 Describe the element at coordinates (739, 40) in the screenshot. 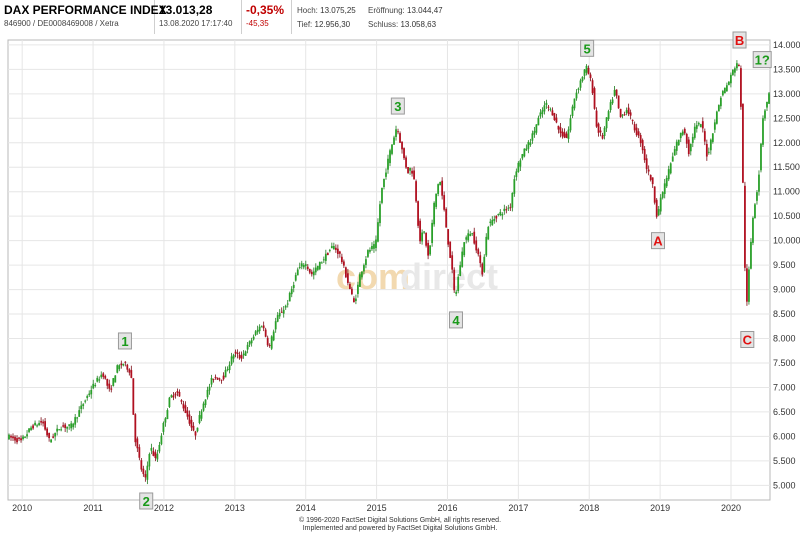

I see `wave-label: B` at that location.